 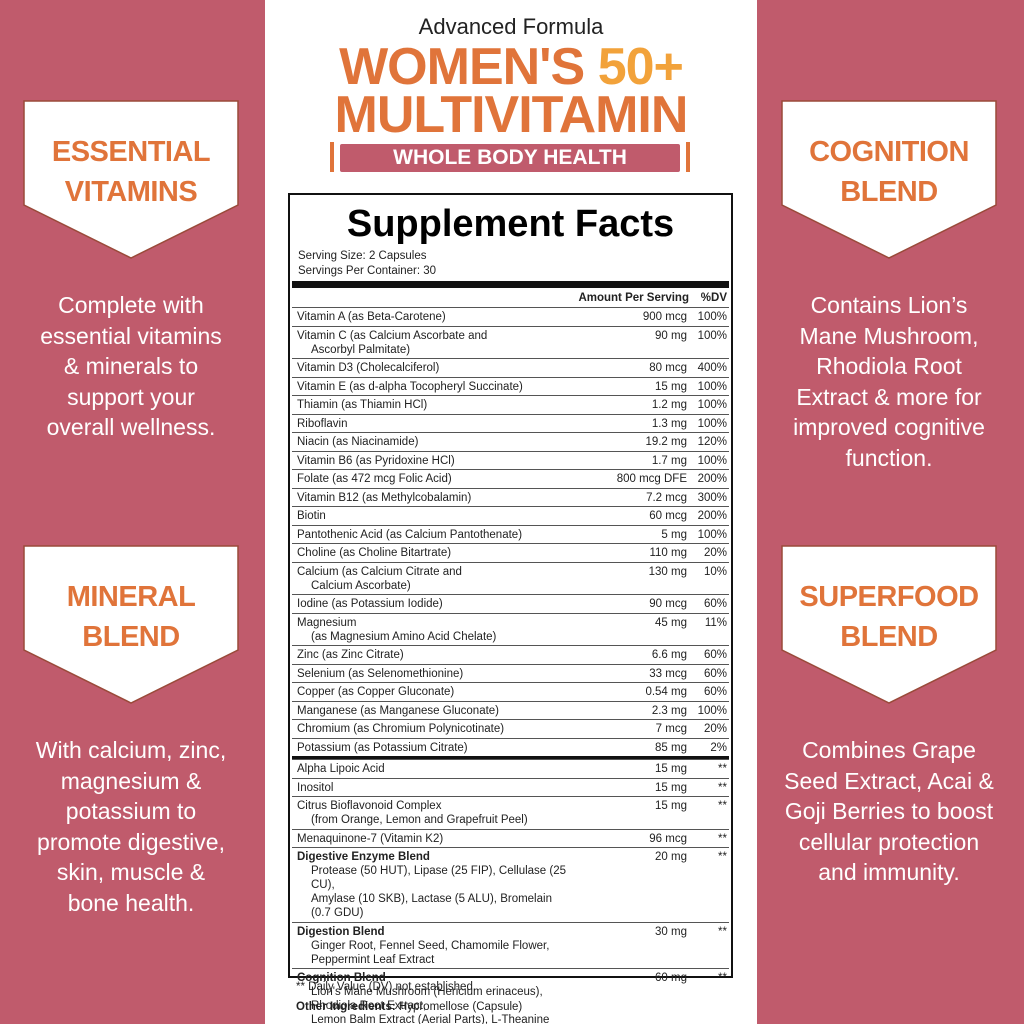 I want to click on subtitle: Advanced Formula, so click(x=511, y=26).